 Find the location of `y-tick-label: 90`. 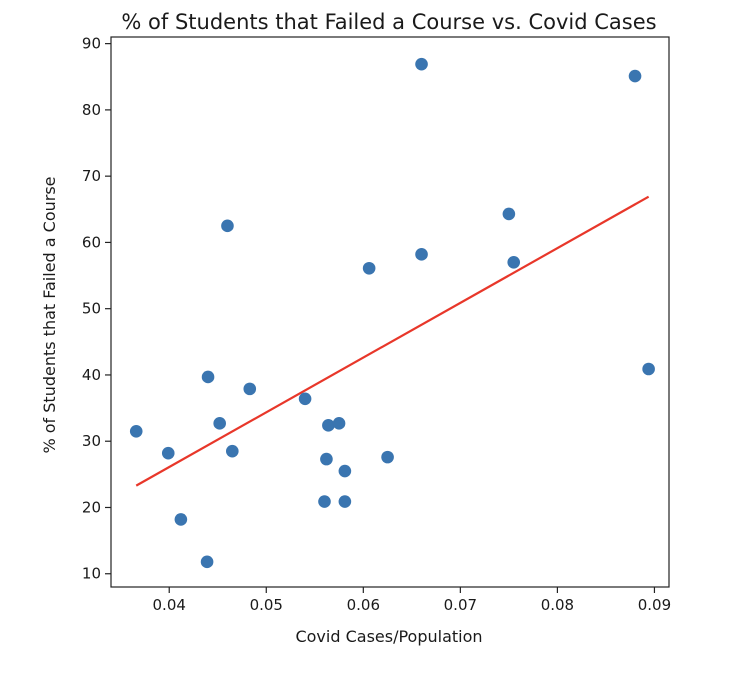

y-tick-label: 90 is located at coordinates (91, 44).